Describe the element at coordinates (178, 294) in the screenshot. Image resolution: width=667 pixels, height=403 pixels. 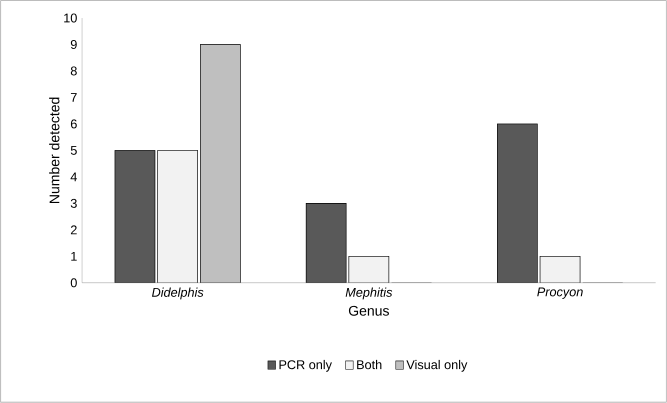
I see `x-tick-label: Didelphis` at that location.